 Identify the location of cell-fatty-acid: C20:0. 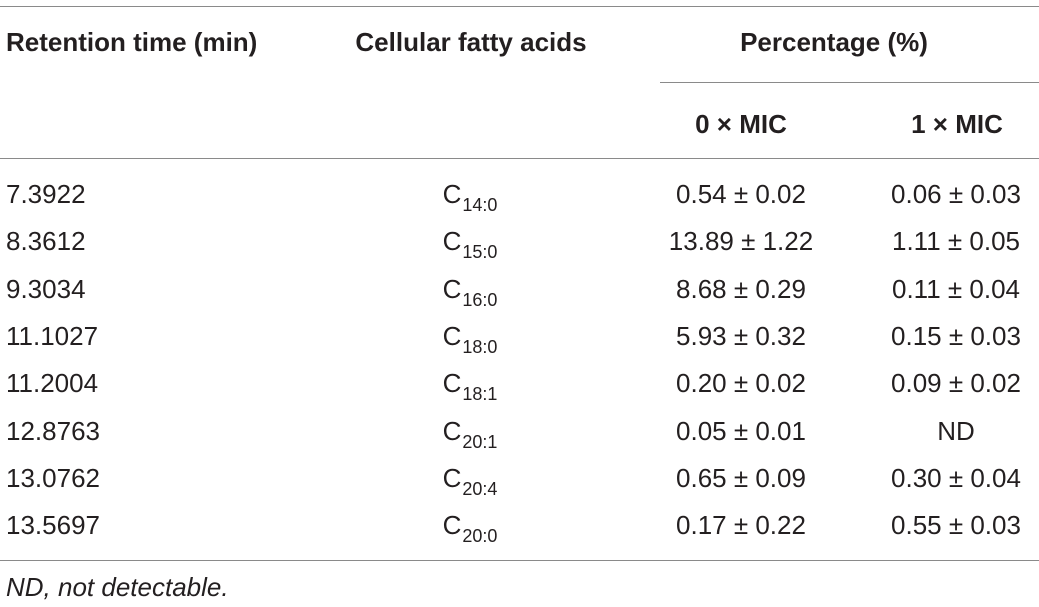
(470, 528).